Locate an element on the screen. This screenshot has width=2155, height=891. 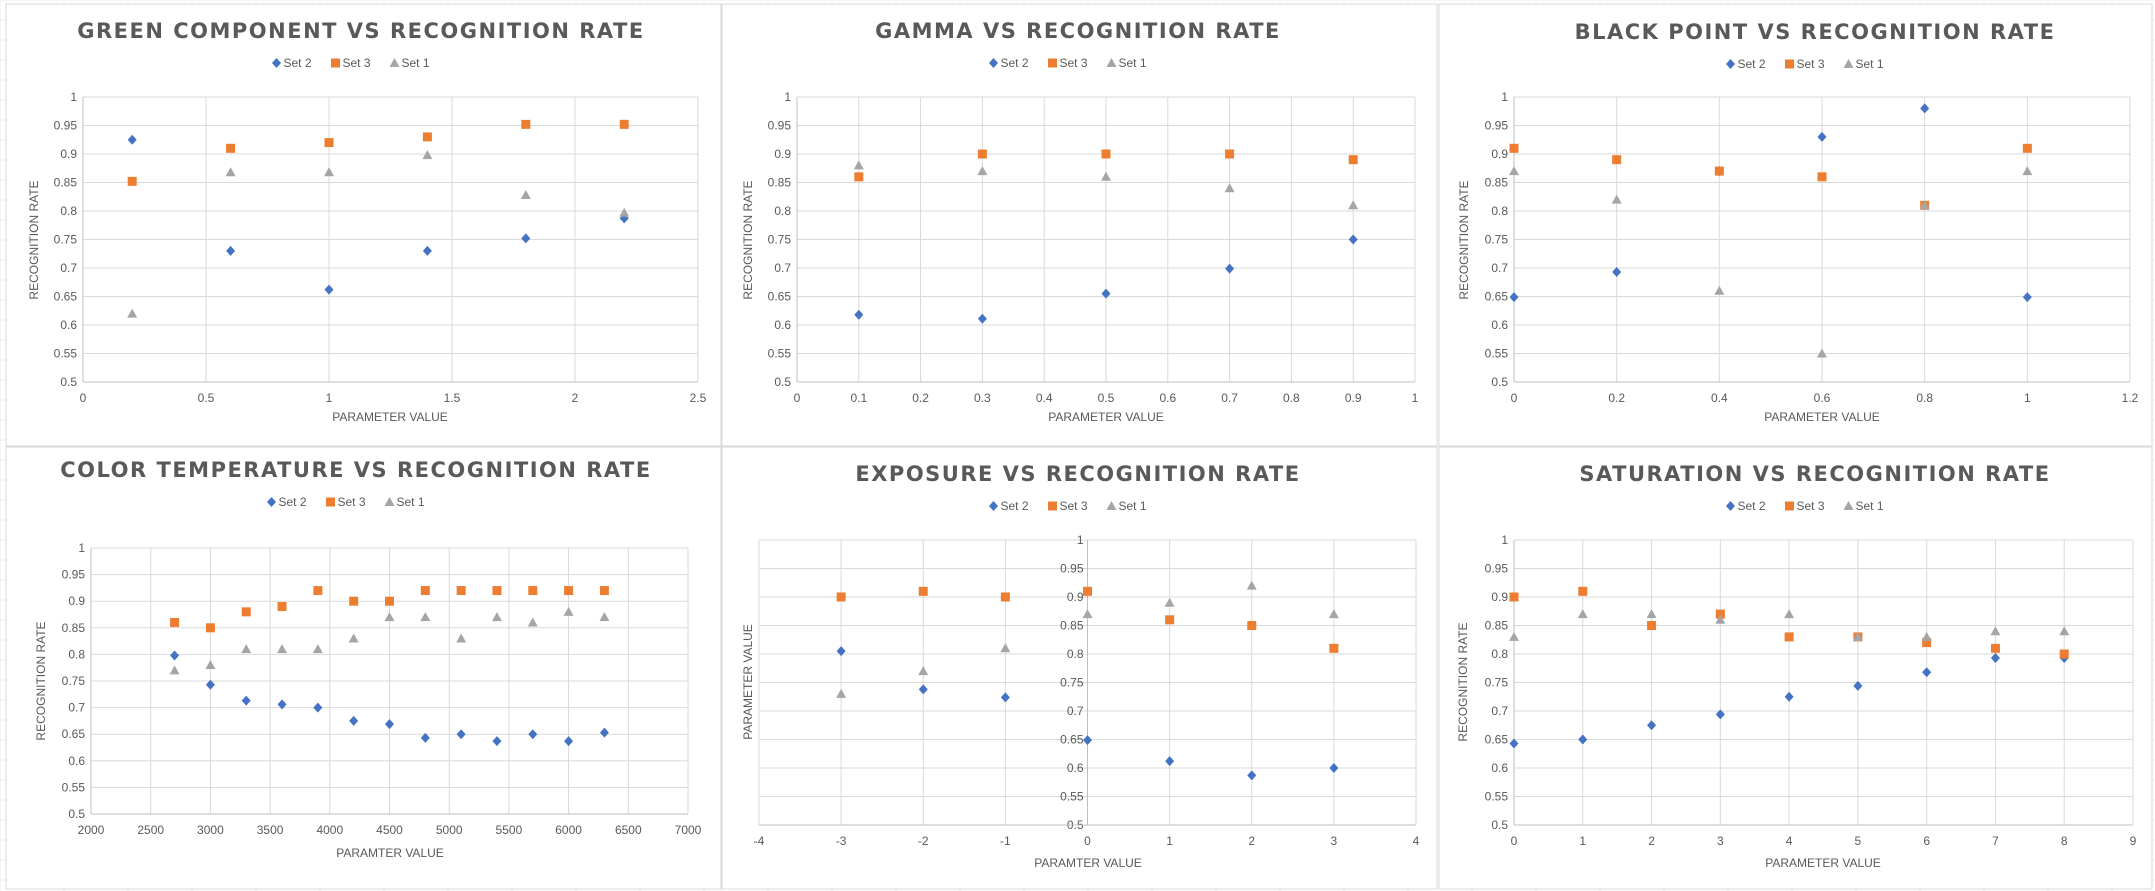
chart-title: GREEN COMPONENT VS RECOGNITION RATE is located at coordinates (360, 31).